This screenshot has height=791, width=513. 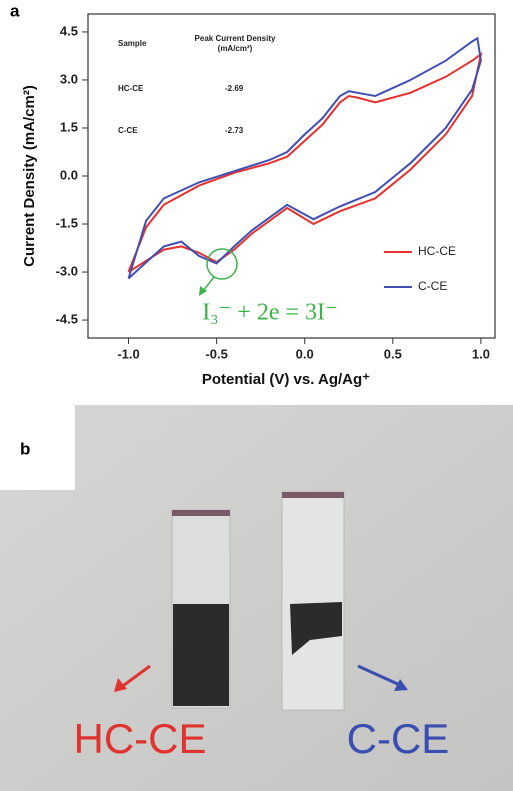 I want to click on y-tick-label: 3.0, so click(x=69, y=78).